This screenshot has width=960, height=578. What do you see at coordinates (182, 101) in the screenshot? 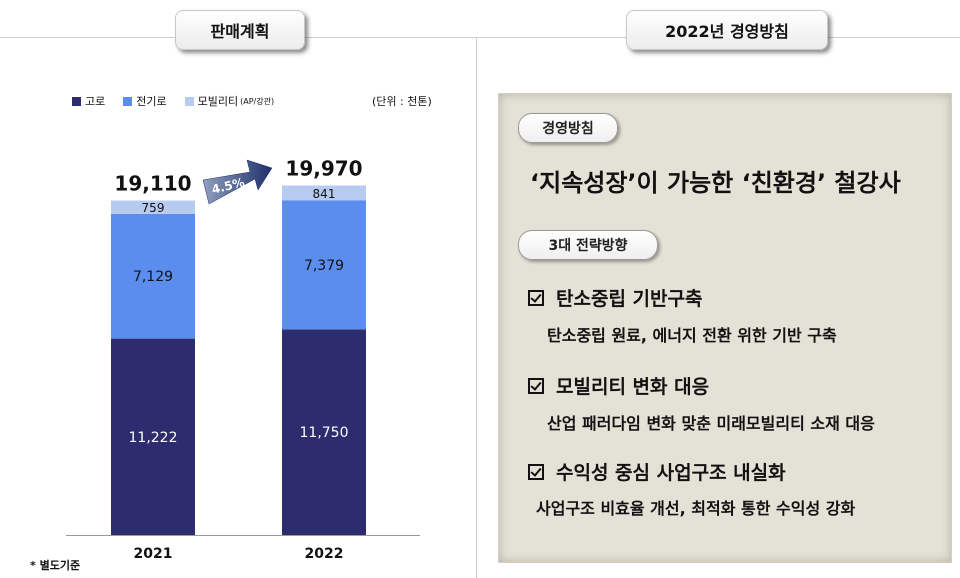
I see `chart-legend: 고로 전기로 모빌리티 (AP/강관)` at bounding box center [182, 101].